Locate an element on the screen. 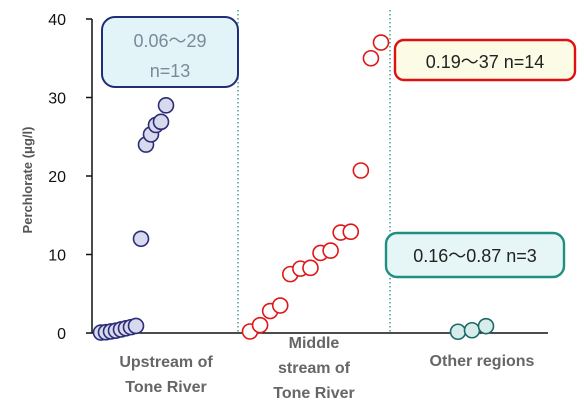  y-axis-label: Perchlorate (μg/l) is located at coordinates (27, 180).